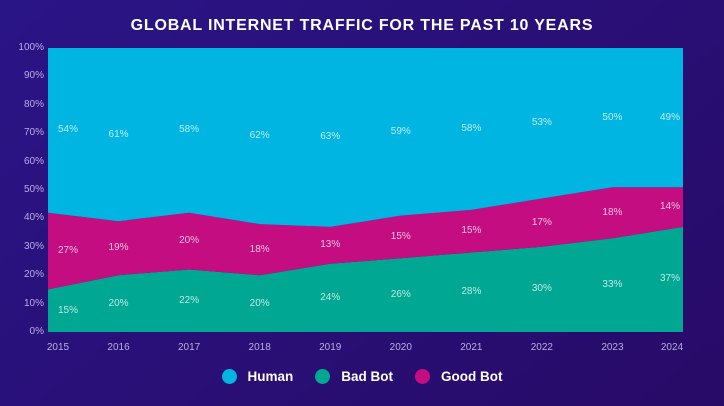  What do you see at coordinates (189, 241) in the screenshot?
I see `value-label-good-bot: 20%` at bounding box center [189, 241].